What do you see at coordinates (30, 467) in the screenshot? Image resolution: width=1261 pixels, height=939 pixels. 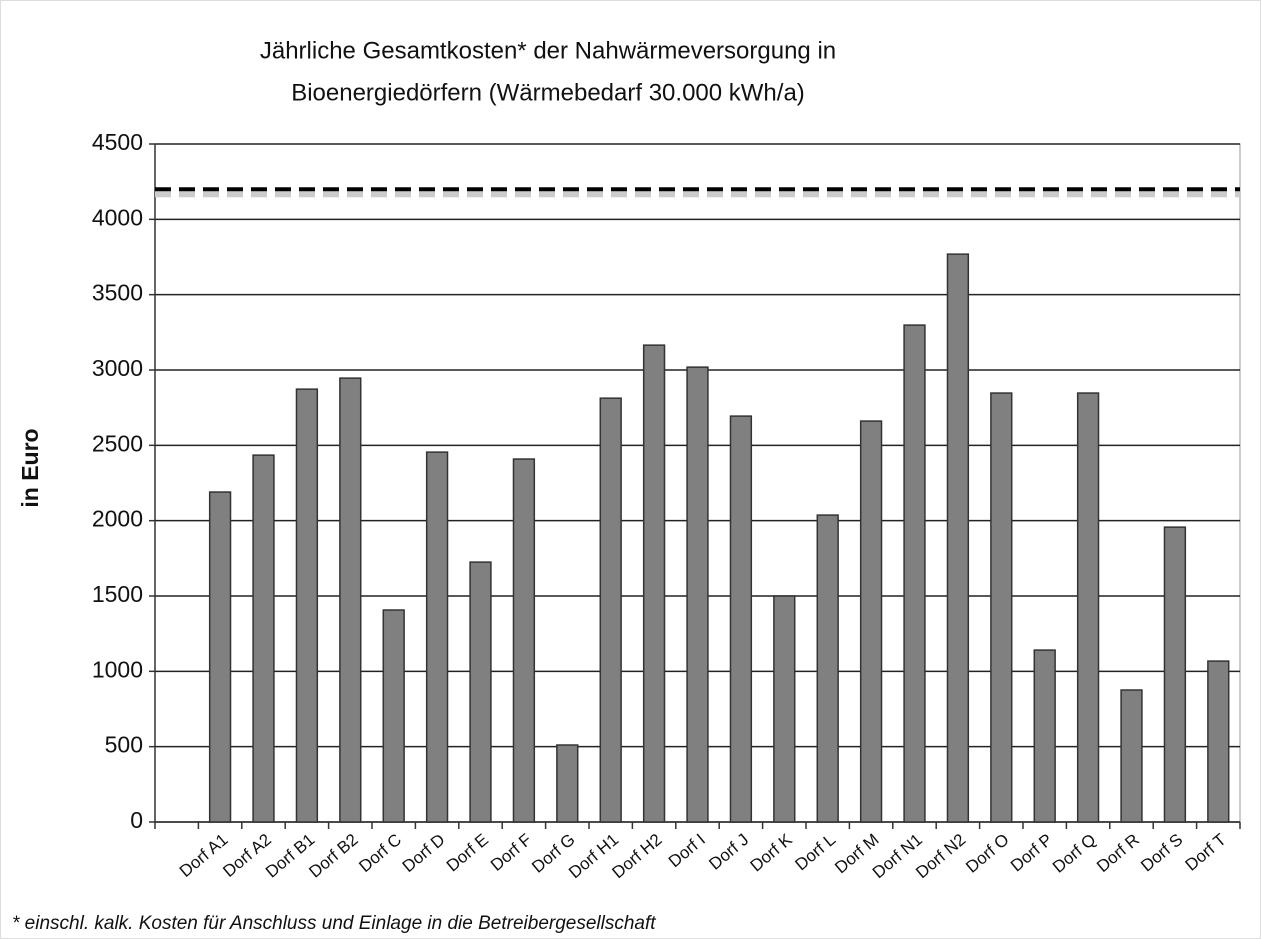 I see `y-axis-label: in Euro` at bounding box center [30, 467].